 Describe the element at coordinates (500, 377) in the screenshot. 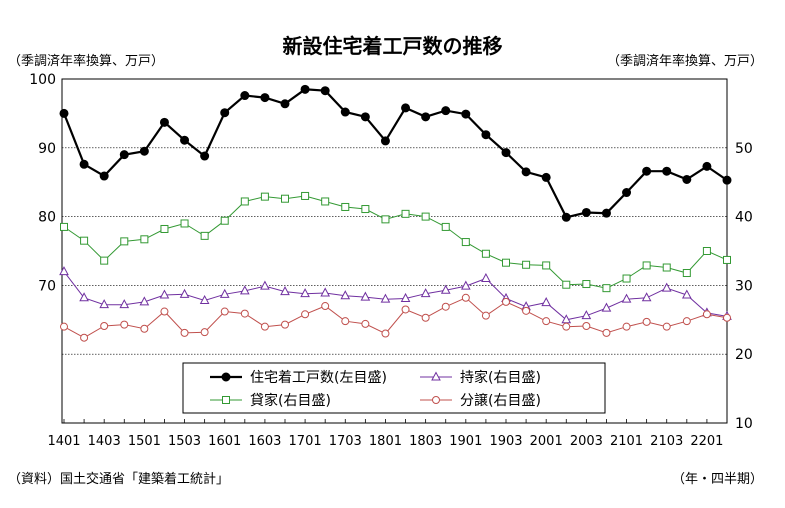

I see `legend-label: 持家(右目盛)` at that location.